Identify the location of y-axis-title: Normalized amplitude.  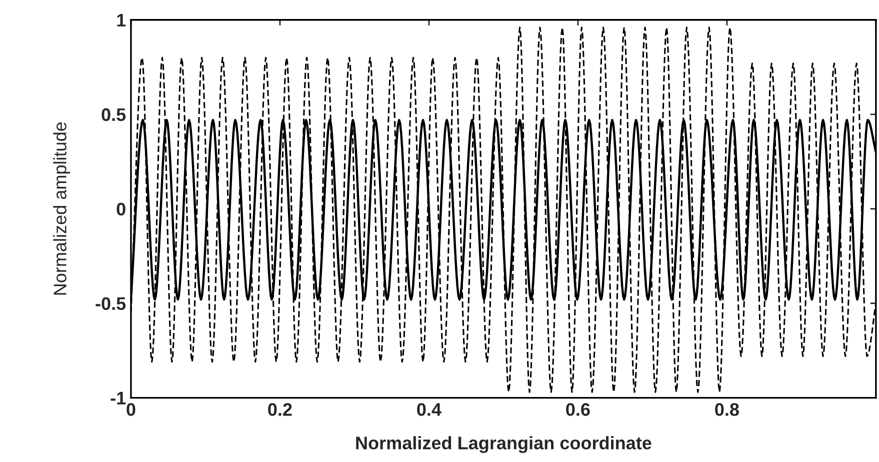
(61, 208).